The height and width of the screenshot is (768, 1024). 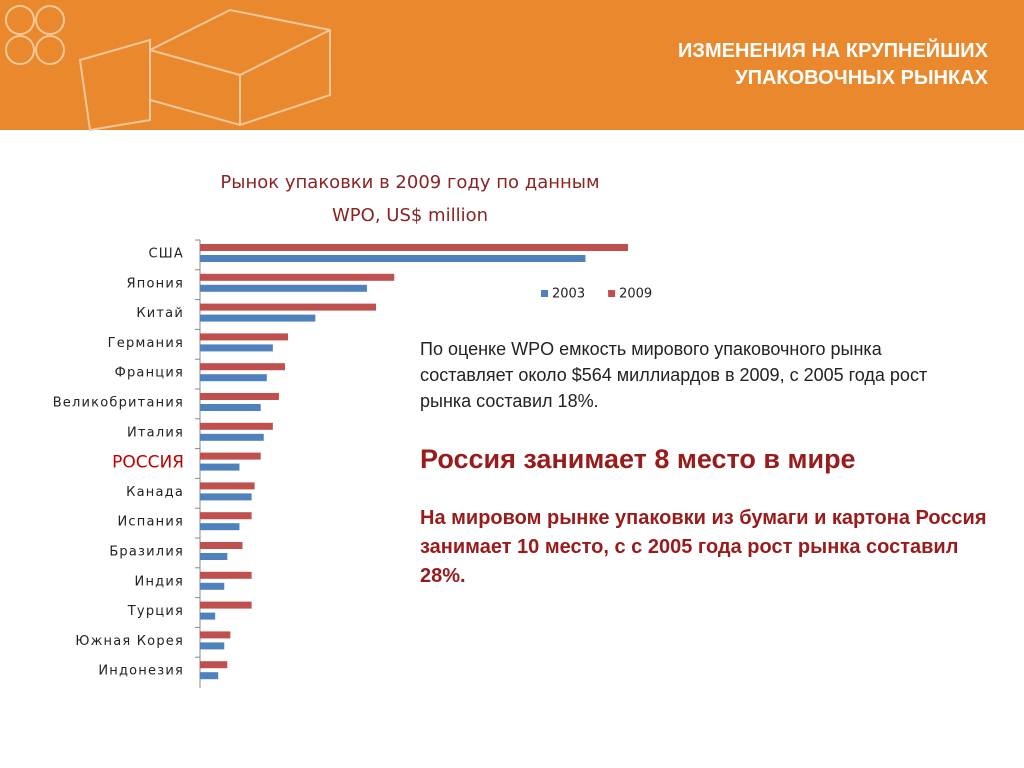 What do you see at coordinates (146, 343) in the screenshot?
I see `y-tick-label: Германия` at bounding box center [146, 343].